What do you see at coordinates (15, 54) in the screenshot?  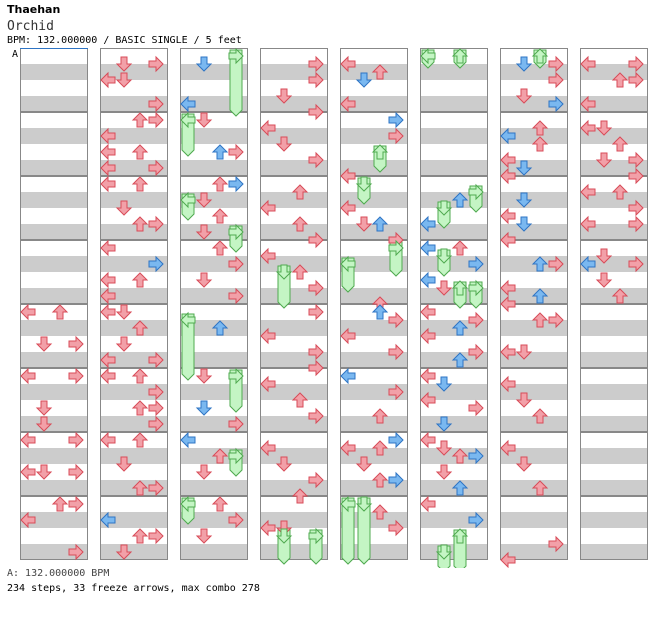 I see `bpm-marker-label: A` at bounding box center [15, 54].